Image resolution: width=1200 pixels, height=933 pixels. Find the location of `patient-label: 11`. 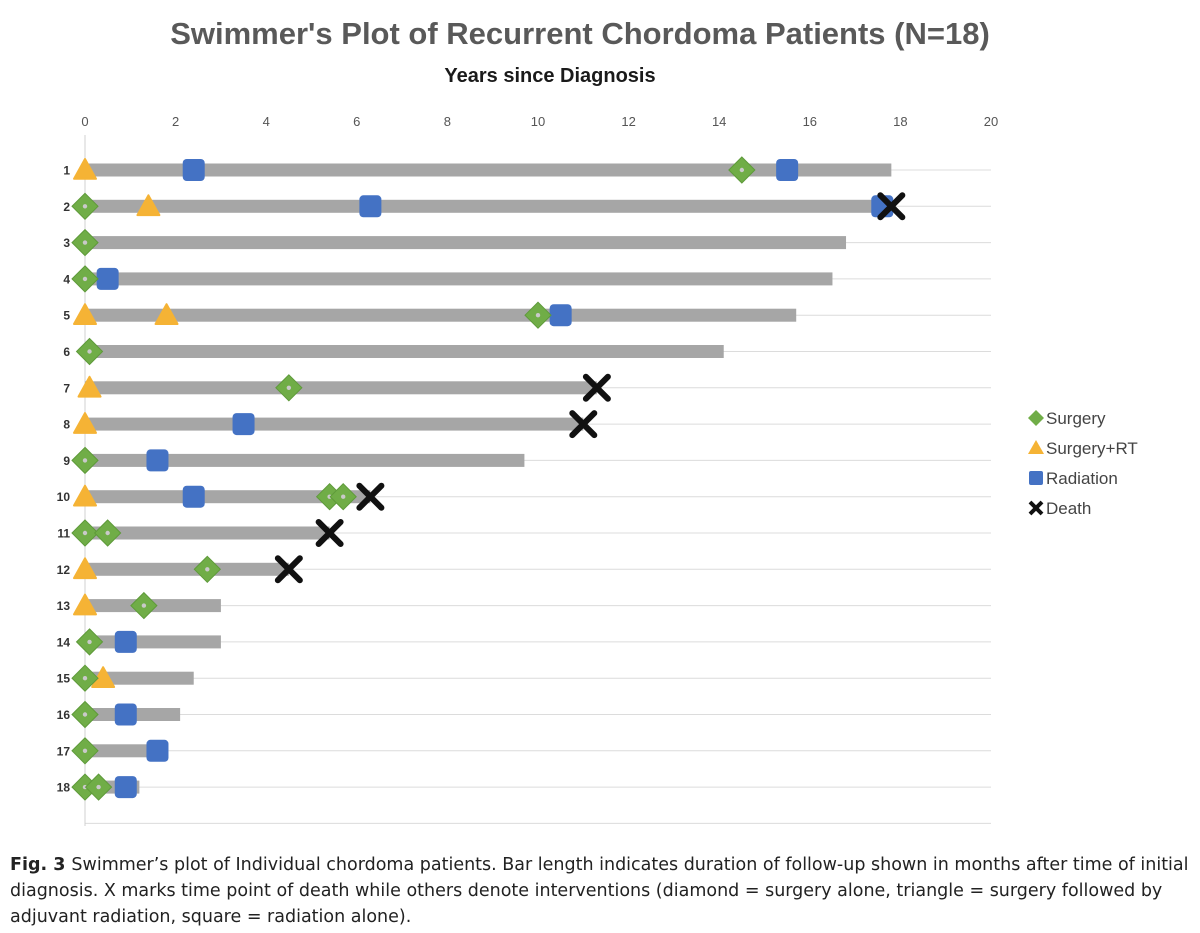

patient-label: 11 is located at coordinates (63, 534).